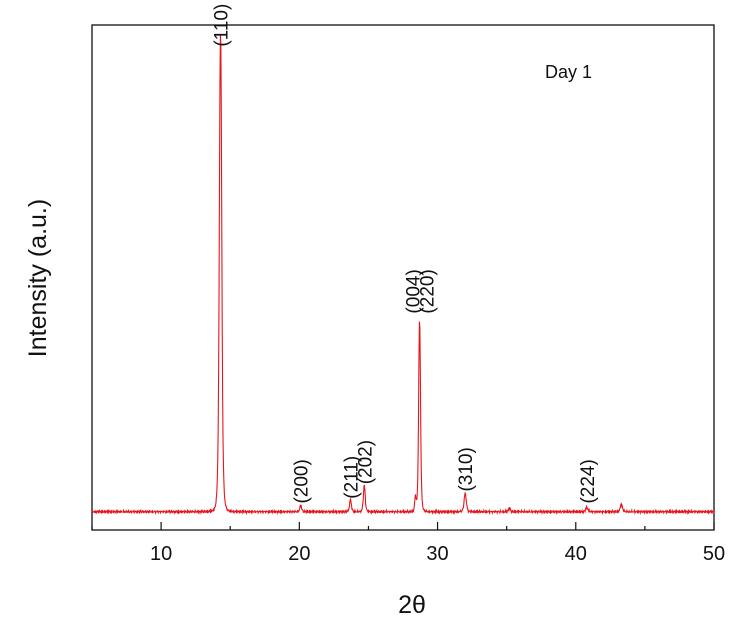 This screenshot has width=736, height=623. Describe the element at coordinates (299, 554) in the screenshot. I see `x-tick-label: 20` at that location.